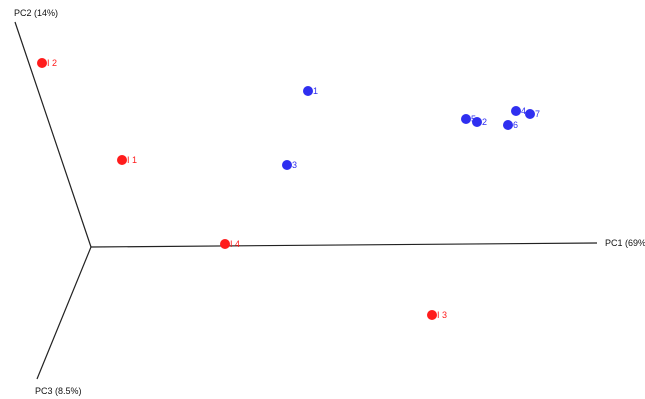  Describe the element at coordinates (442, 315) in the screenshot. I see `point-label: I 3` at that location.